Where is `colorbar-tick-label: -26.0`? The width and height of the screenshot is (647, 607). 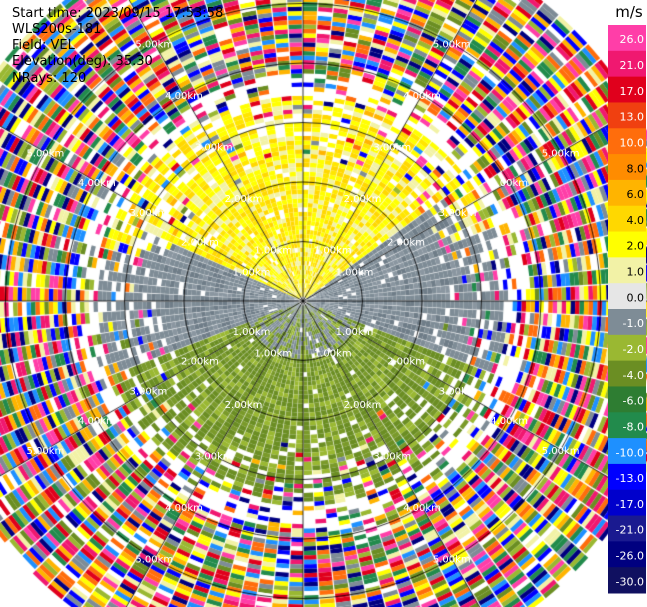 colorbar-tick-label: -26.0 is located at coordinates (630, 556).